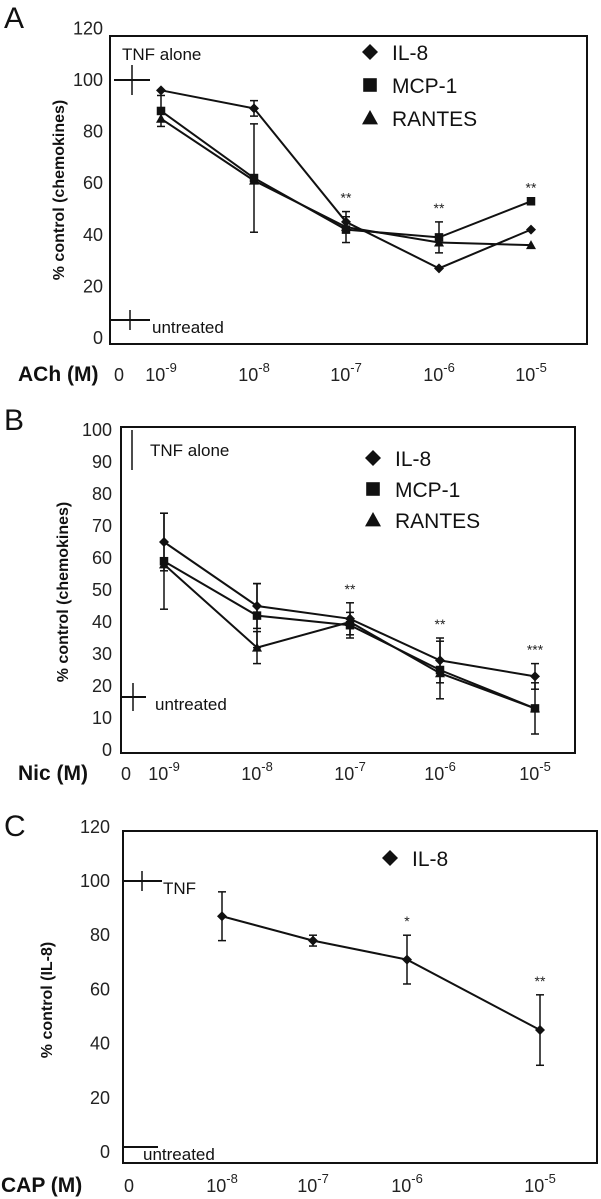  I want to click on tnf-label: TNF, so click(179, 888).